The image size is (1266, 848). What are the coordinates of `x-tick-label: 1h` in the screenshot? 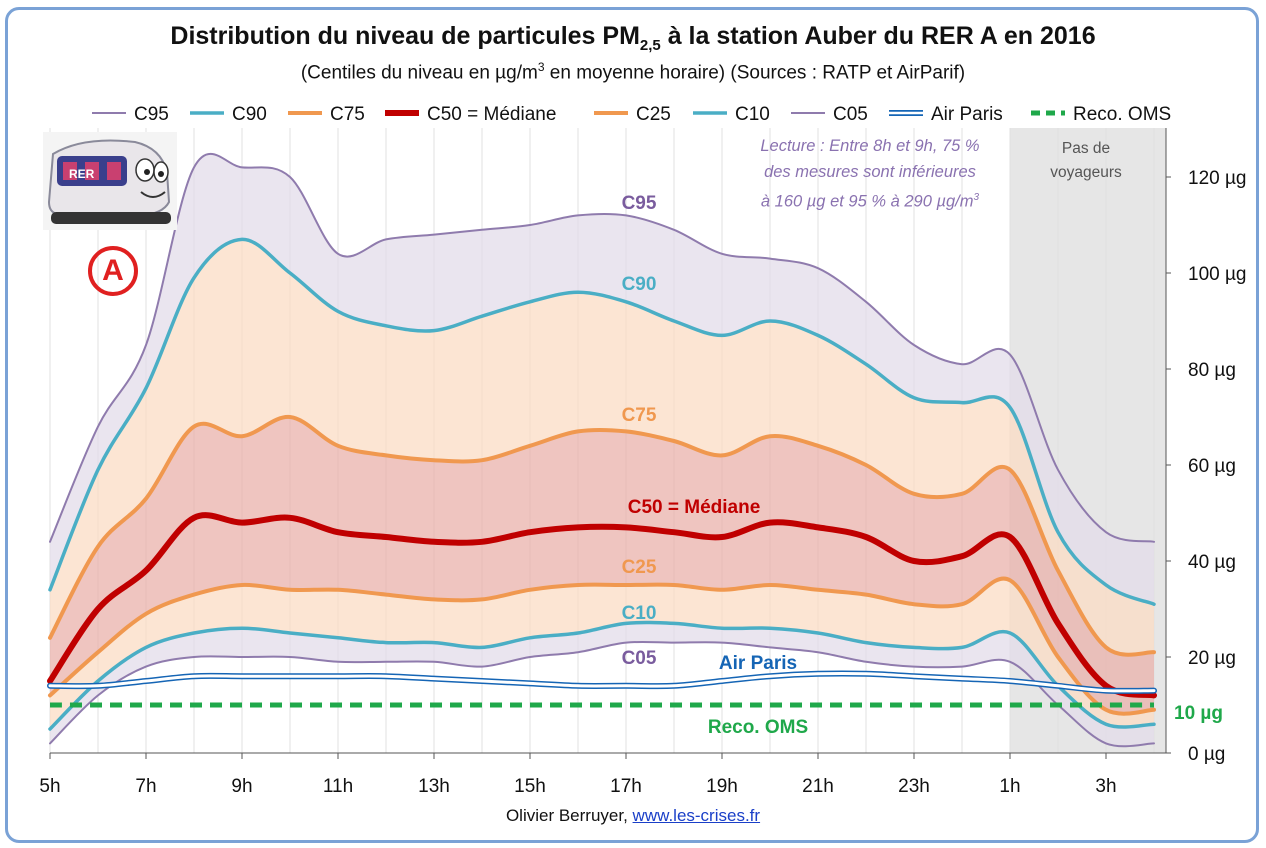 It's located at (1009, 786).